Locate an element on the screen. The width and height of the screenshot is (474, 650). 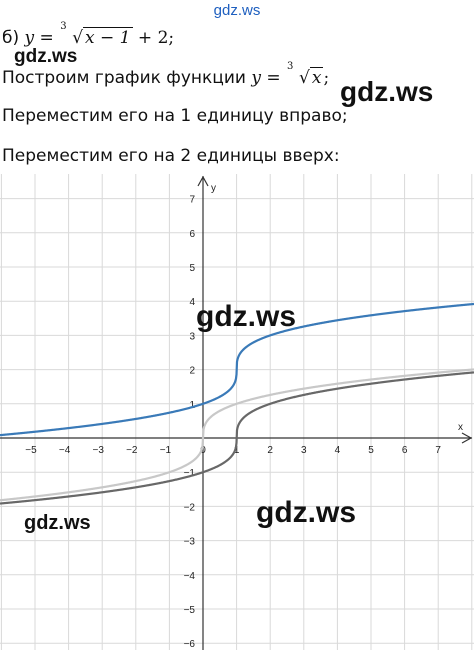
problem-formula: y = 3 √ x − 1 + 2; is located at coordinates (99, 34).